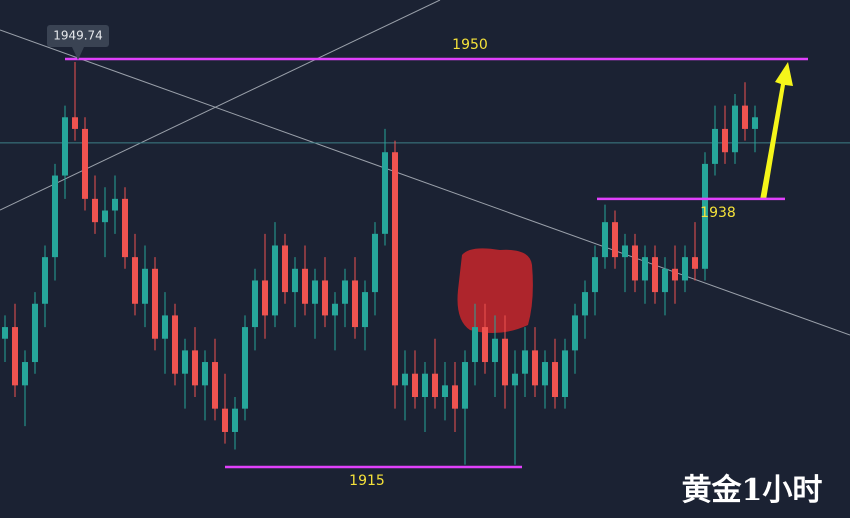 This screenshot has height=518, width=850. I want to click on arrow, so click(776, 131).